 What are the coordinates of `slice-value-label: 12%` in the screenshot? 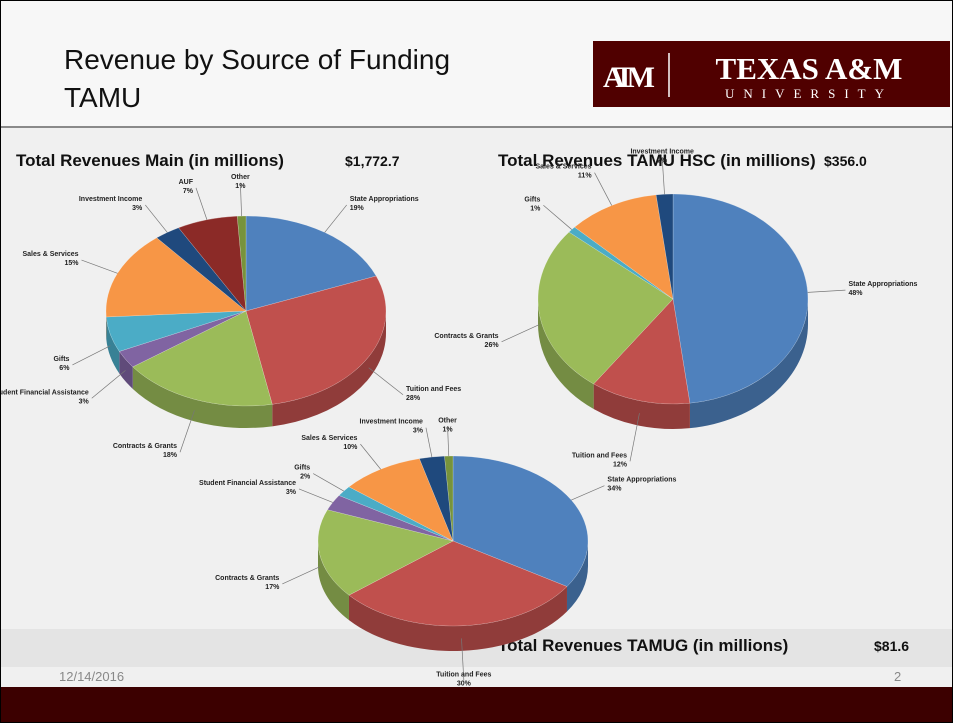 It's located at (620, 464).